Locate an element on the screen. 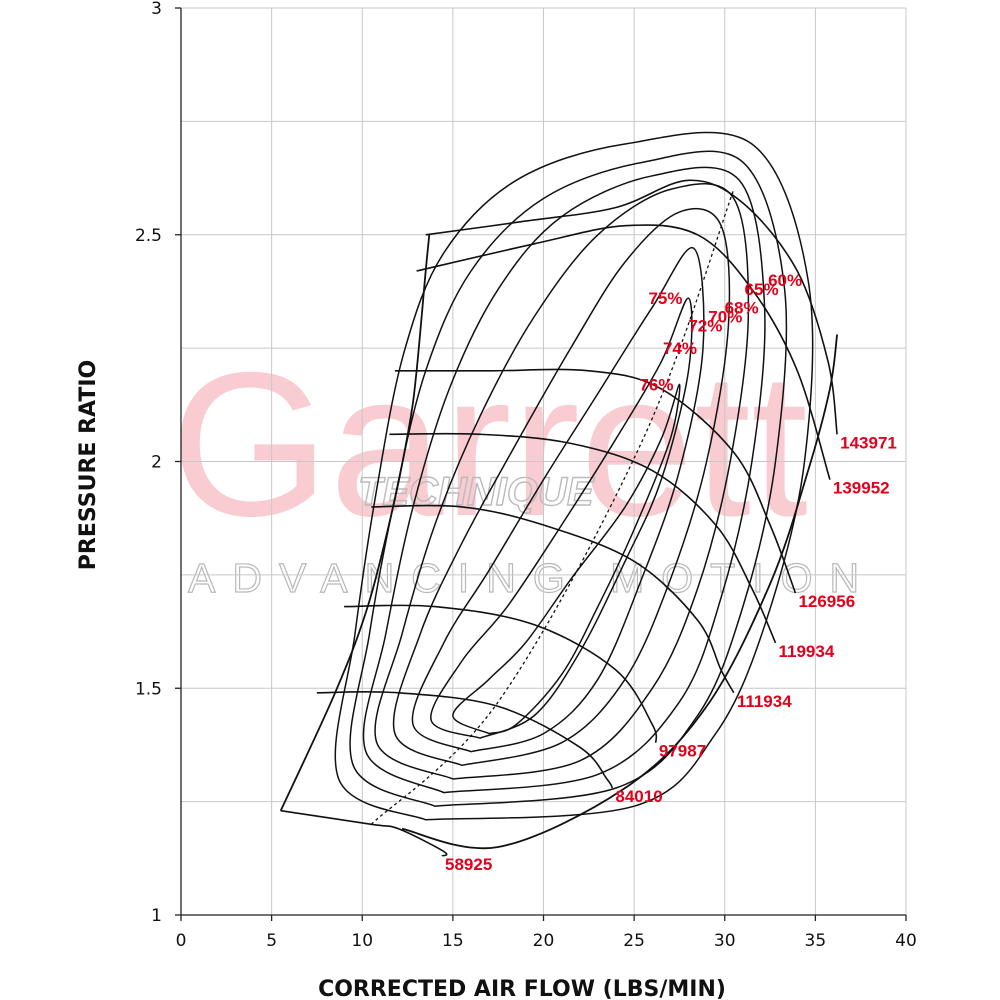  speed-label-139952: 139952 is located at coordinates (861, 488).